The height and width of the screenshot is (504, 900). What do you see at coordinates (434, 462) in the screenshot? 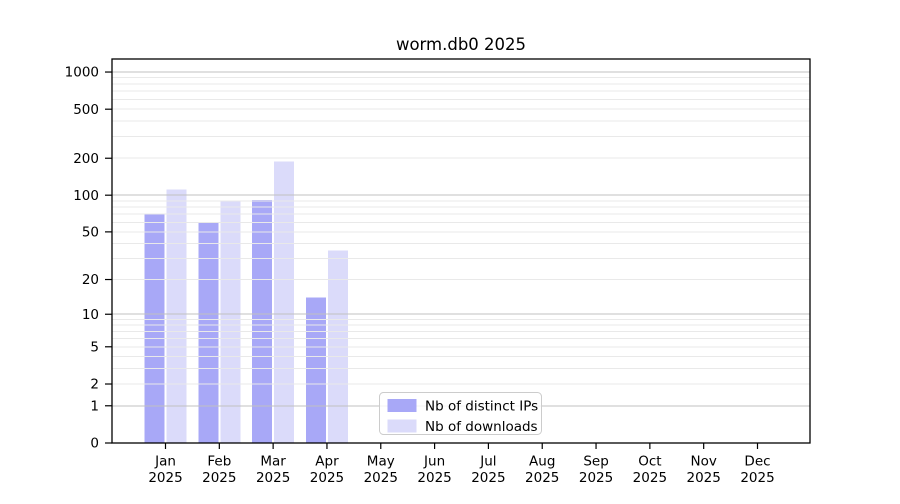
I see `x-tick-label-jun: Jun` at bounding box center [434, 462].